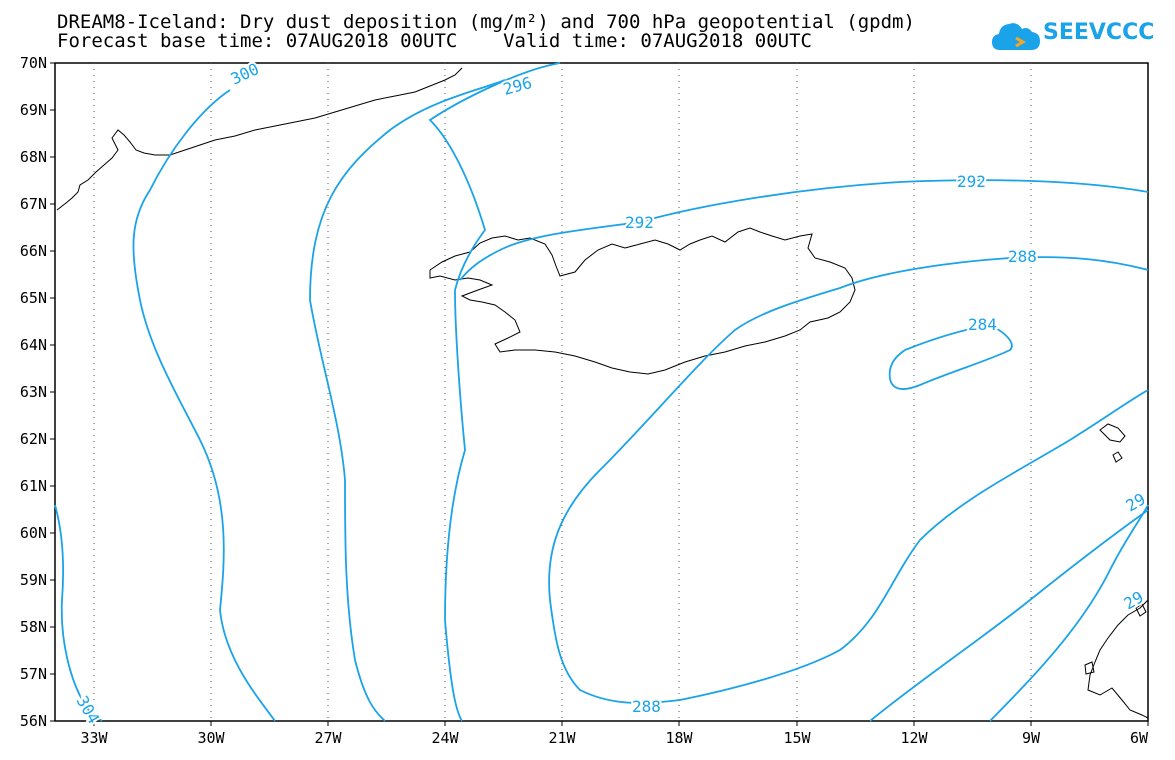 Image resolution: width=1175 pixels, height=760 pixels. I want to click on lat-label: 65N, so click(33, 298).